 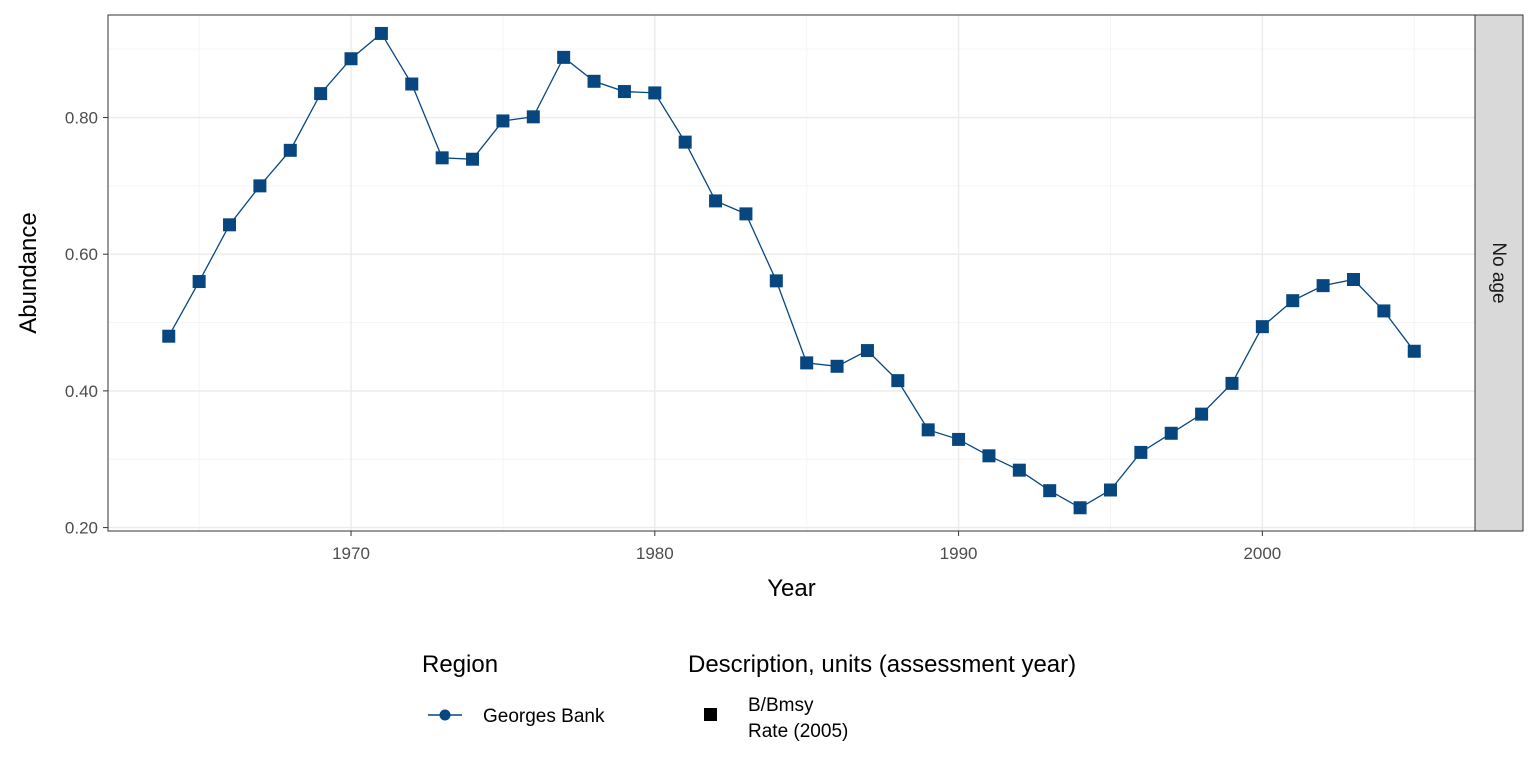 I want to click on legend-label-georges-bank: Georges Bank, so click(x=544, y=716).